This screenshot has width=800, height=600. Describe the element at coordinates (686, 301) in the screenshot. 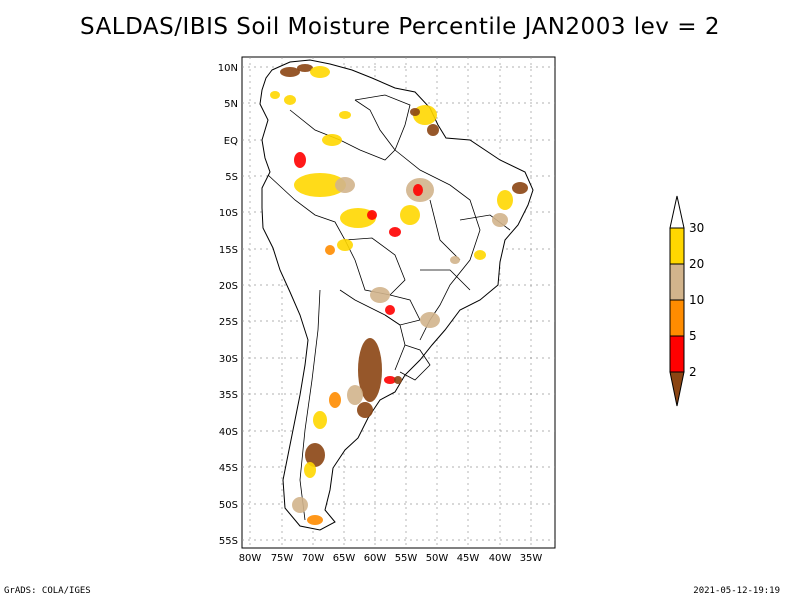

I see `color-bar-legend: 2 5 10 20 30` at that location.